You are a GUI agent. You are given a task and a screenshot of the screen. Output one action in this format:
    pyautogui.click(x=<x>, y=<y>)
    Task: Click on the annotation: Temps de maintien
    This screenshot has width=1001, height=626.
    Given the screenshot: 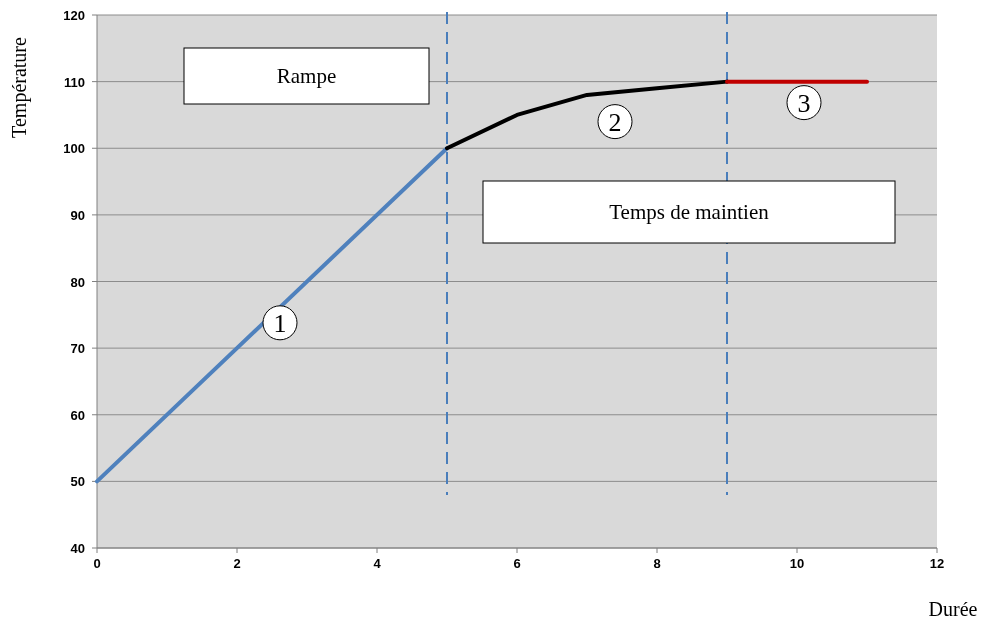 What is the action you would take?
    pyautogui.click(x=689, y=212)
    